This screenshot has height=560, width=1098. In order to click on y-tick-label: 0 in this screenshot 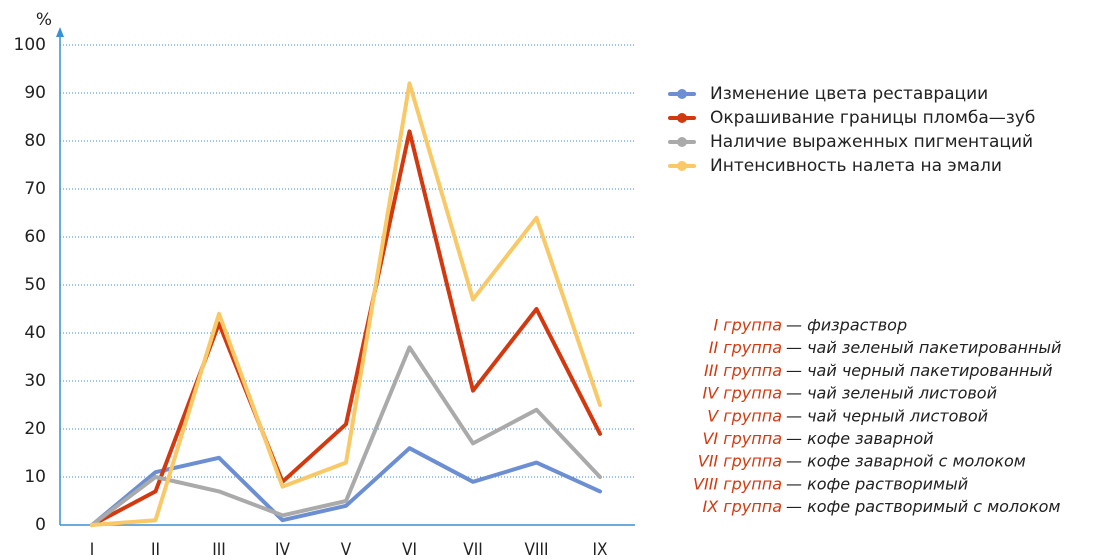, I will do `click(40, 525)`.